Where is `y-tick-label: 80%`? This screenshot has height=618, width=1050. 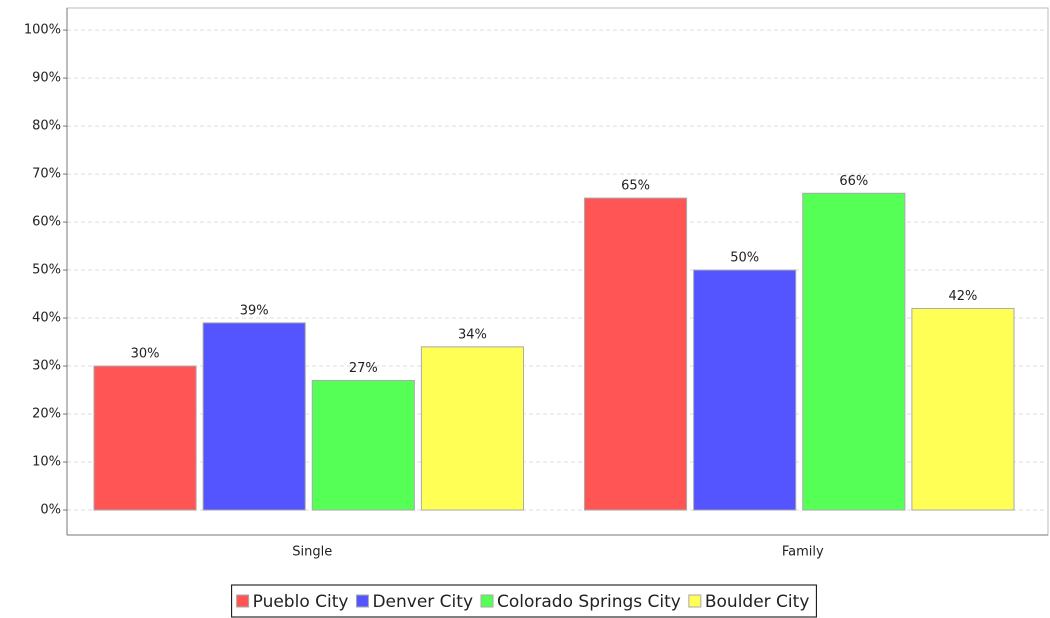 y-tick-label: 80% is located at coordinates (46, 126).